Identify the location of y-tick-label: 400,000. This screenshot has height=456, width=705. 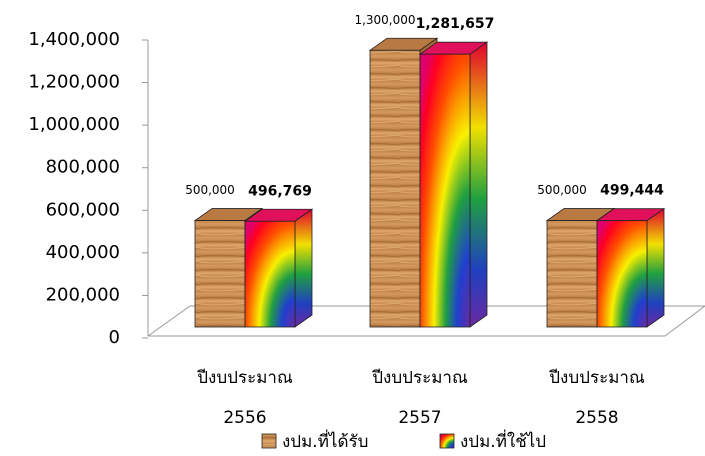
(83, 252).